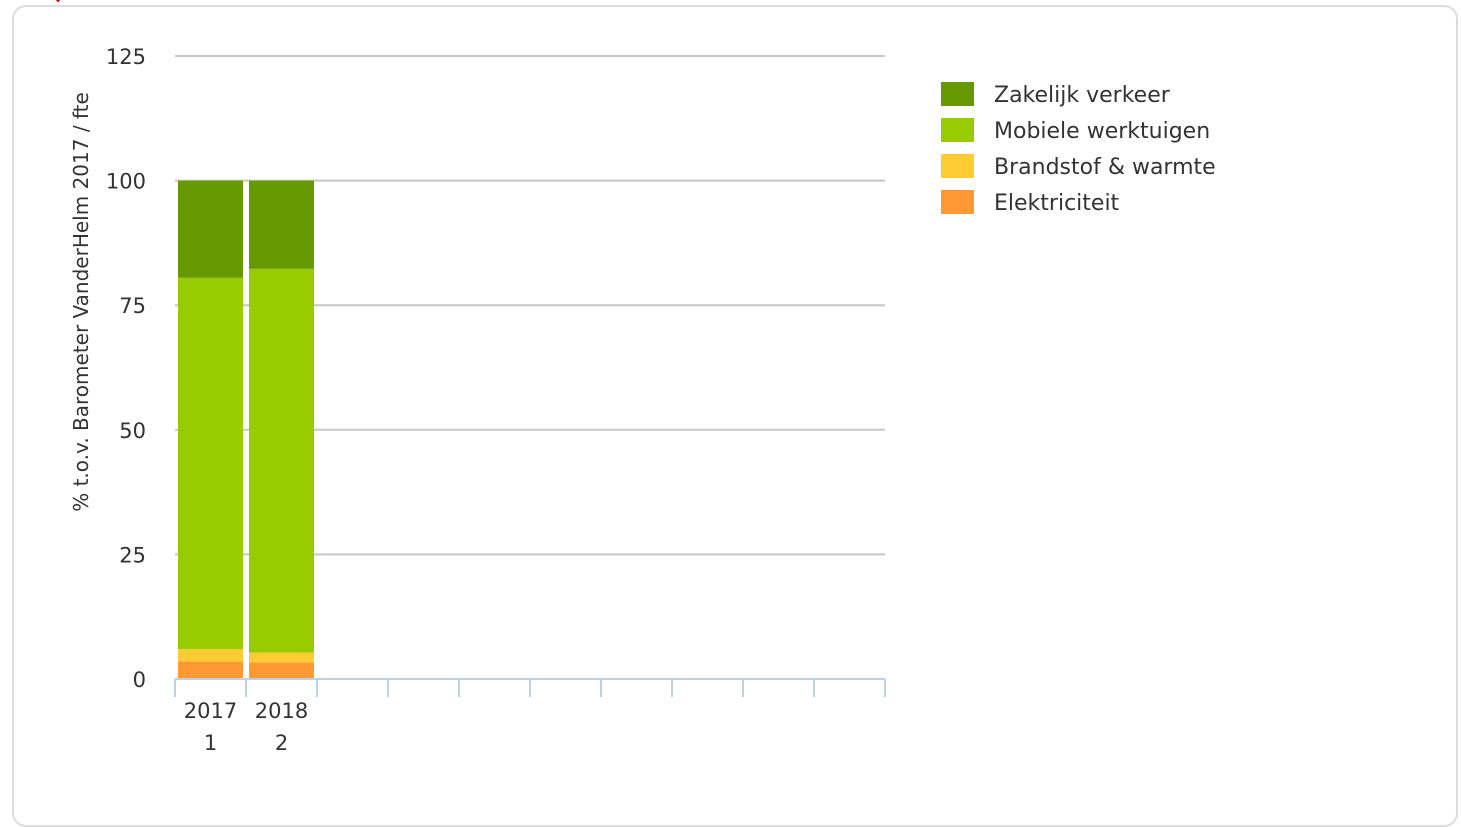 This screenshot has width=1461, height=827. What do you see at coordinates (1105, 167) in the screenshot?
I see `legend-label: Brandstof & warmte` at bounding box center [1105, 167].